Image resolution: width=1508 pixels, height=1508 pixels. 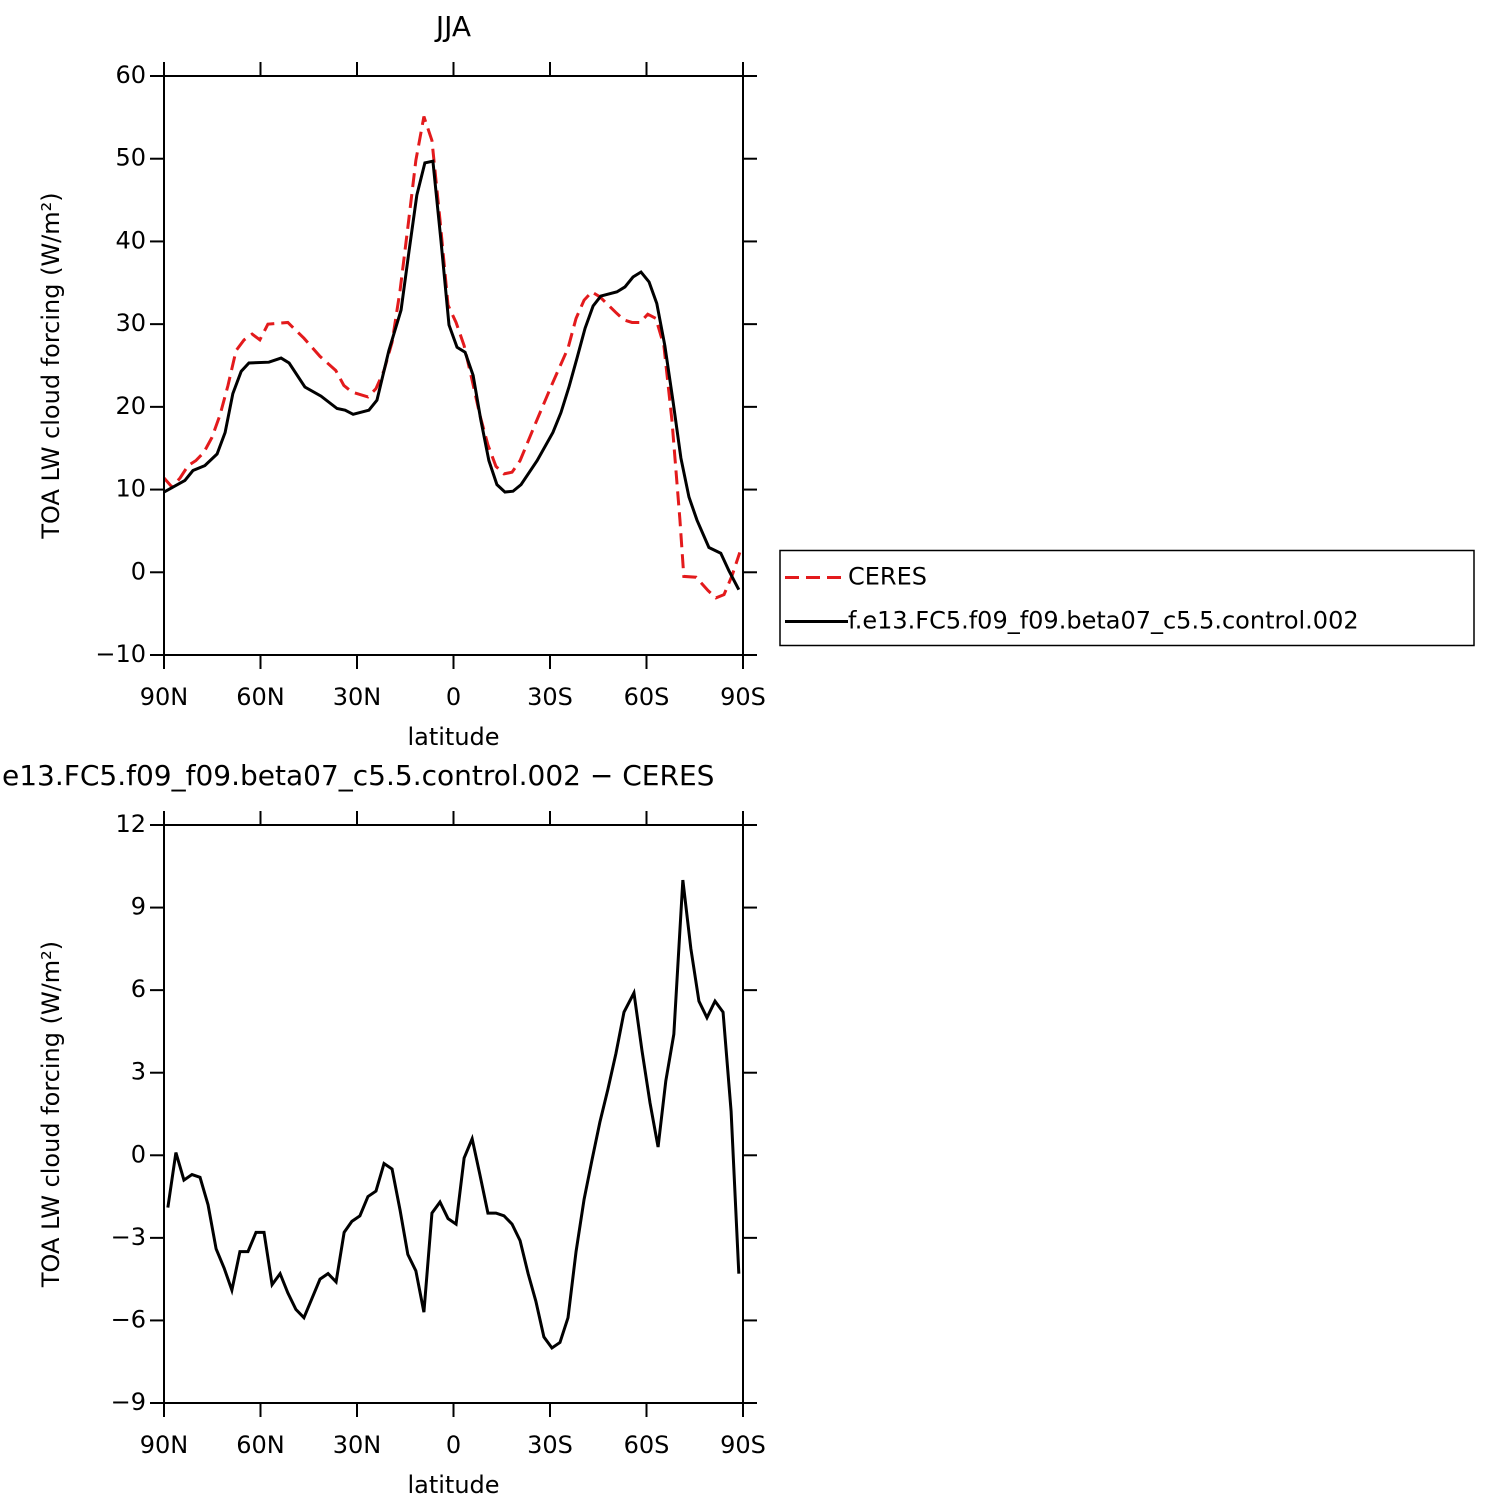 What do you see at coordinates (887, 577) in the screenshot?
I see `legend-label: CERES` at bounding box center [887, 577].